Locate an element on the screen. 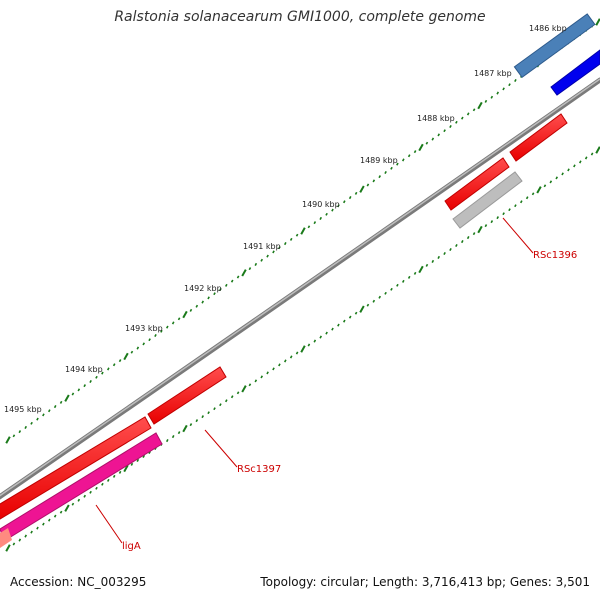 Image resolution: width=600 pixels, height=600 pixels. gene-label-rsc1396: RSc1396 is located at coordinates (555, 255).